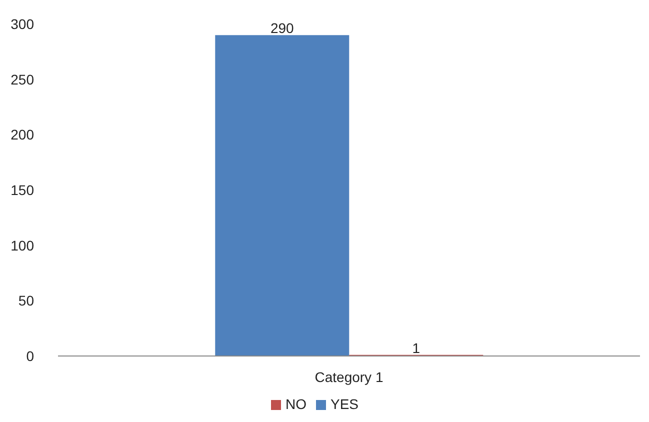 Image resolution: width=649 pixels, height=422 pixels. What do you see at coordinates (344, 404) in the screenshot?
I see `legend-label: YES` at bounding box center [344, 404].